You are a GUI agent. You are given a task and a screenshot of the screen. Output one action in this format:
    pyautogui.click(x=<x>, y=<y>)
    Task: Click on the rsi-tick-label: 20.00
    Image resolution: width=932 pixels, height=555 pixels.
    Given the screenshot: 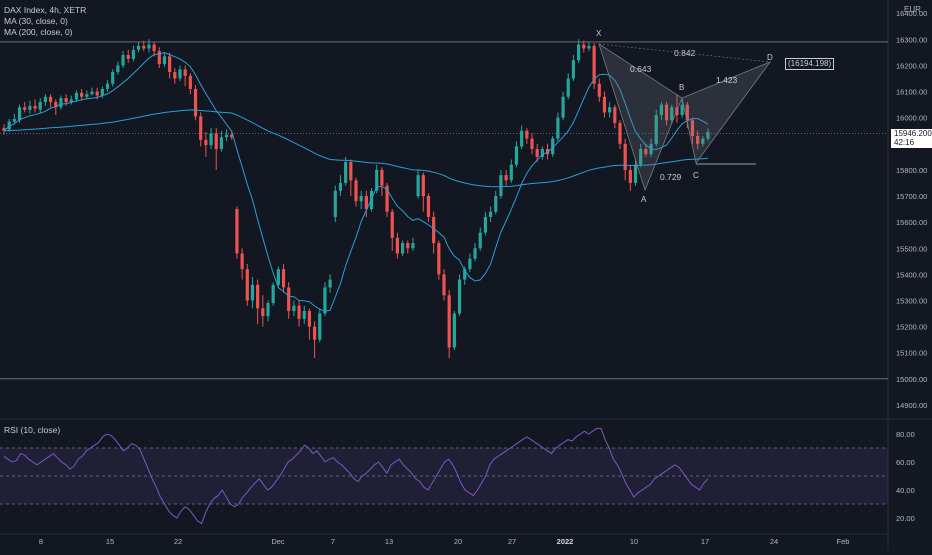 What is the action you would take?
    pyautogui.click(x=905, y=518)
    